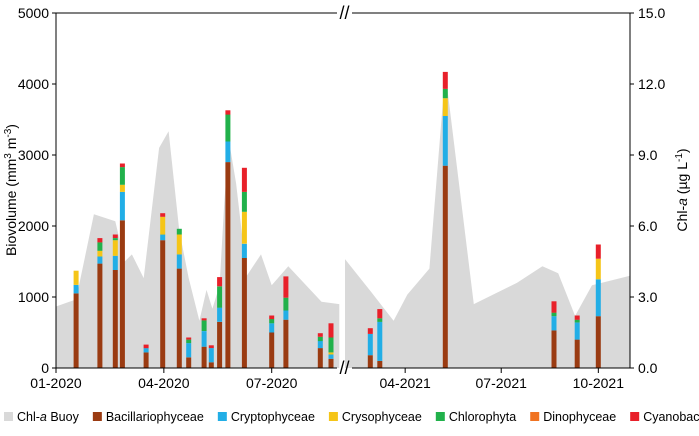 The width and height of the screenshot is (699, 436). I want to click on y-right-axis-title: Chl-a (µg L-1), so click(682, 189).